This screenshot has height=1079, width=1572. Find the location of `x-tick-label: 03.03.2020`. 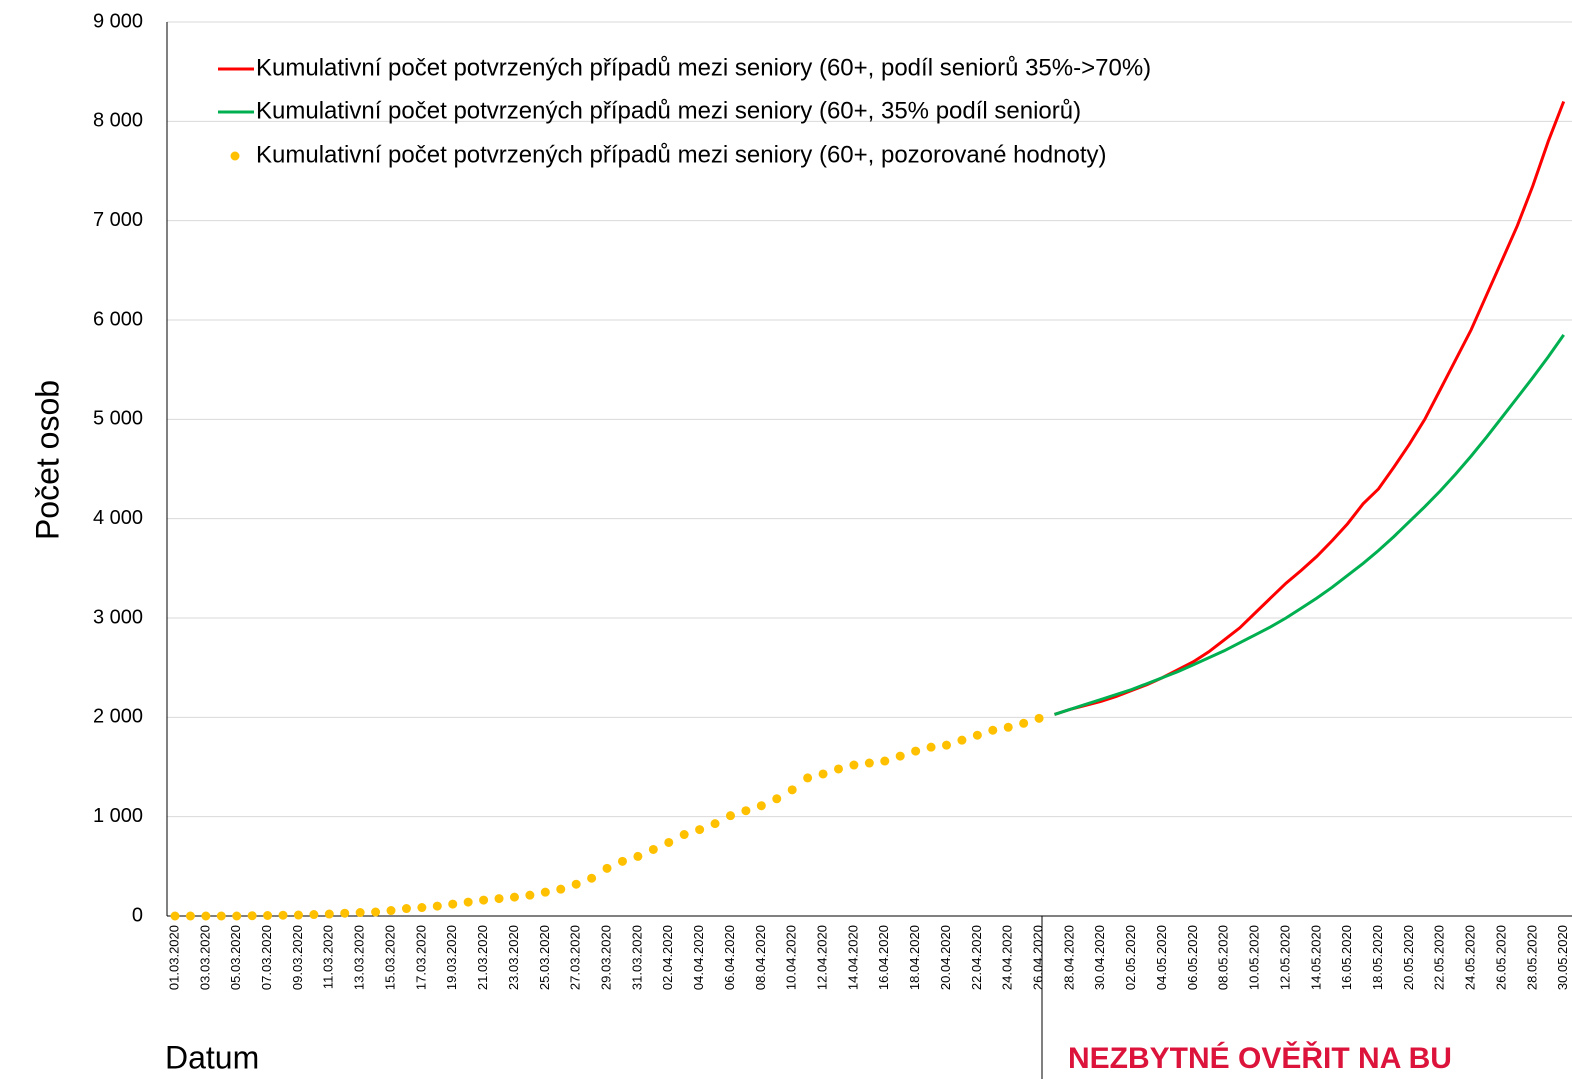

x-tick-label: 03.03.2020 is located at coordinates (204, 957).